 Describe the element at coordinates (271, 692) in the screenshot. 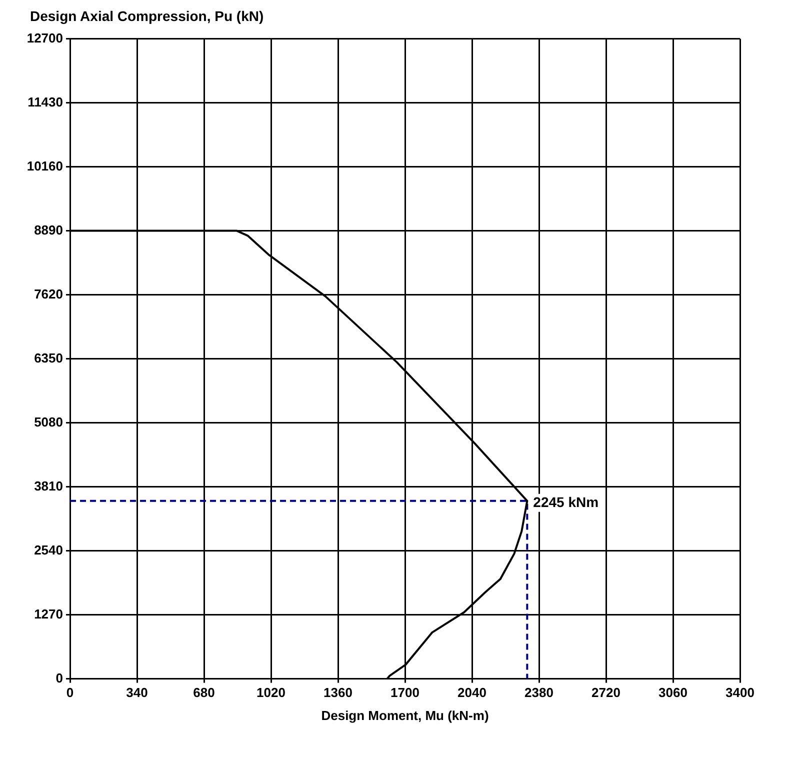

I see `x-tick-label: 1020` at that location.